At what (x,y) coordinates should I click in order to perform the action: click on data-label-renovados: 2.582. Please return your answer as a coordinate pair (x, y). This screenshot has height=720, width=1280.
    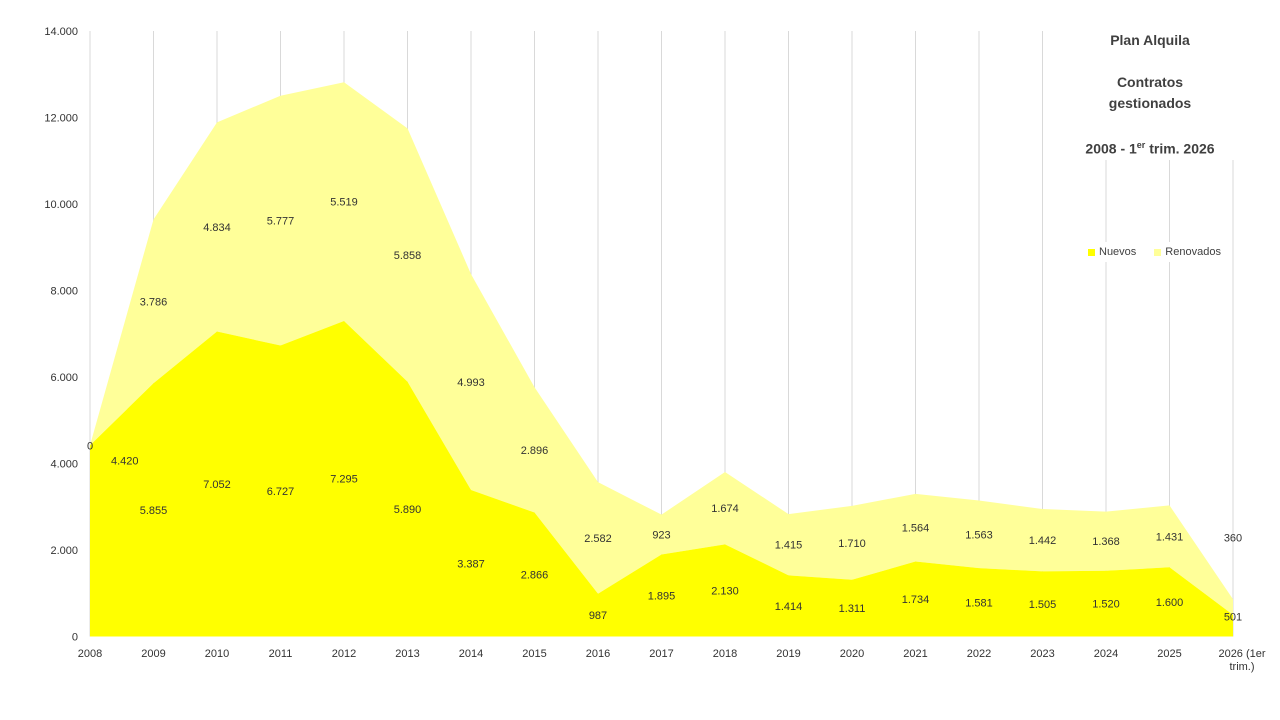
    Looking at the image, I should click on (598, 539).